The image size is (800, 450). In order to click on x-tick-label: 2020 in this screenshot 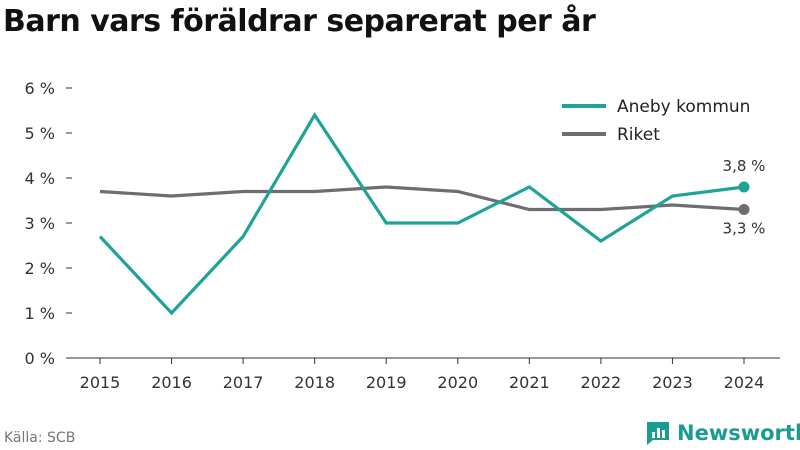, I will do `click(457, 382)`.